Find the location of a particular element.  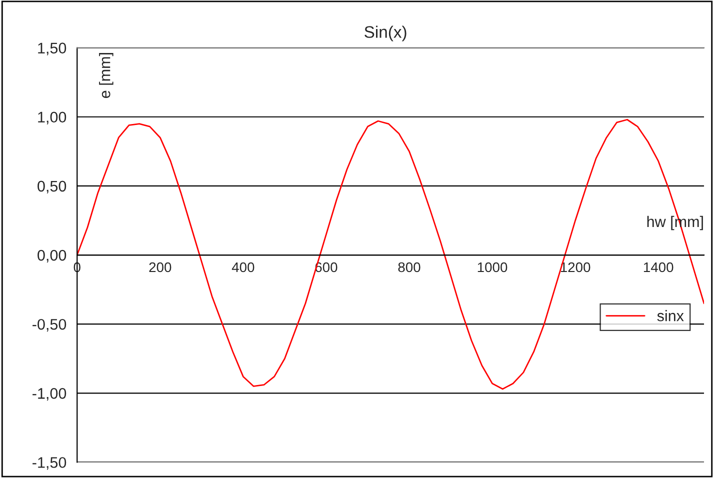

y-tick-label: 0,50 is located at coordinates (52, 187).